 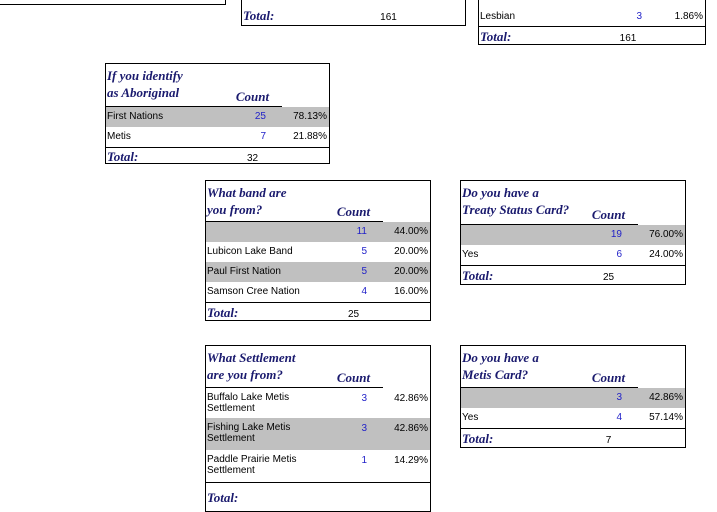 I want to click on table-row: First Nations 25 78.13%, so click(x=217, y=117).